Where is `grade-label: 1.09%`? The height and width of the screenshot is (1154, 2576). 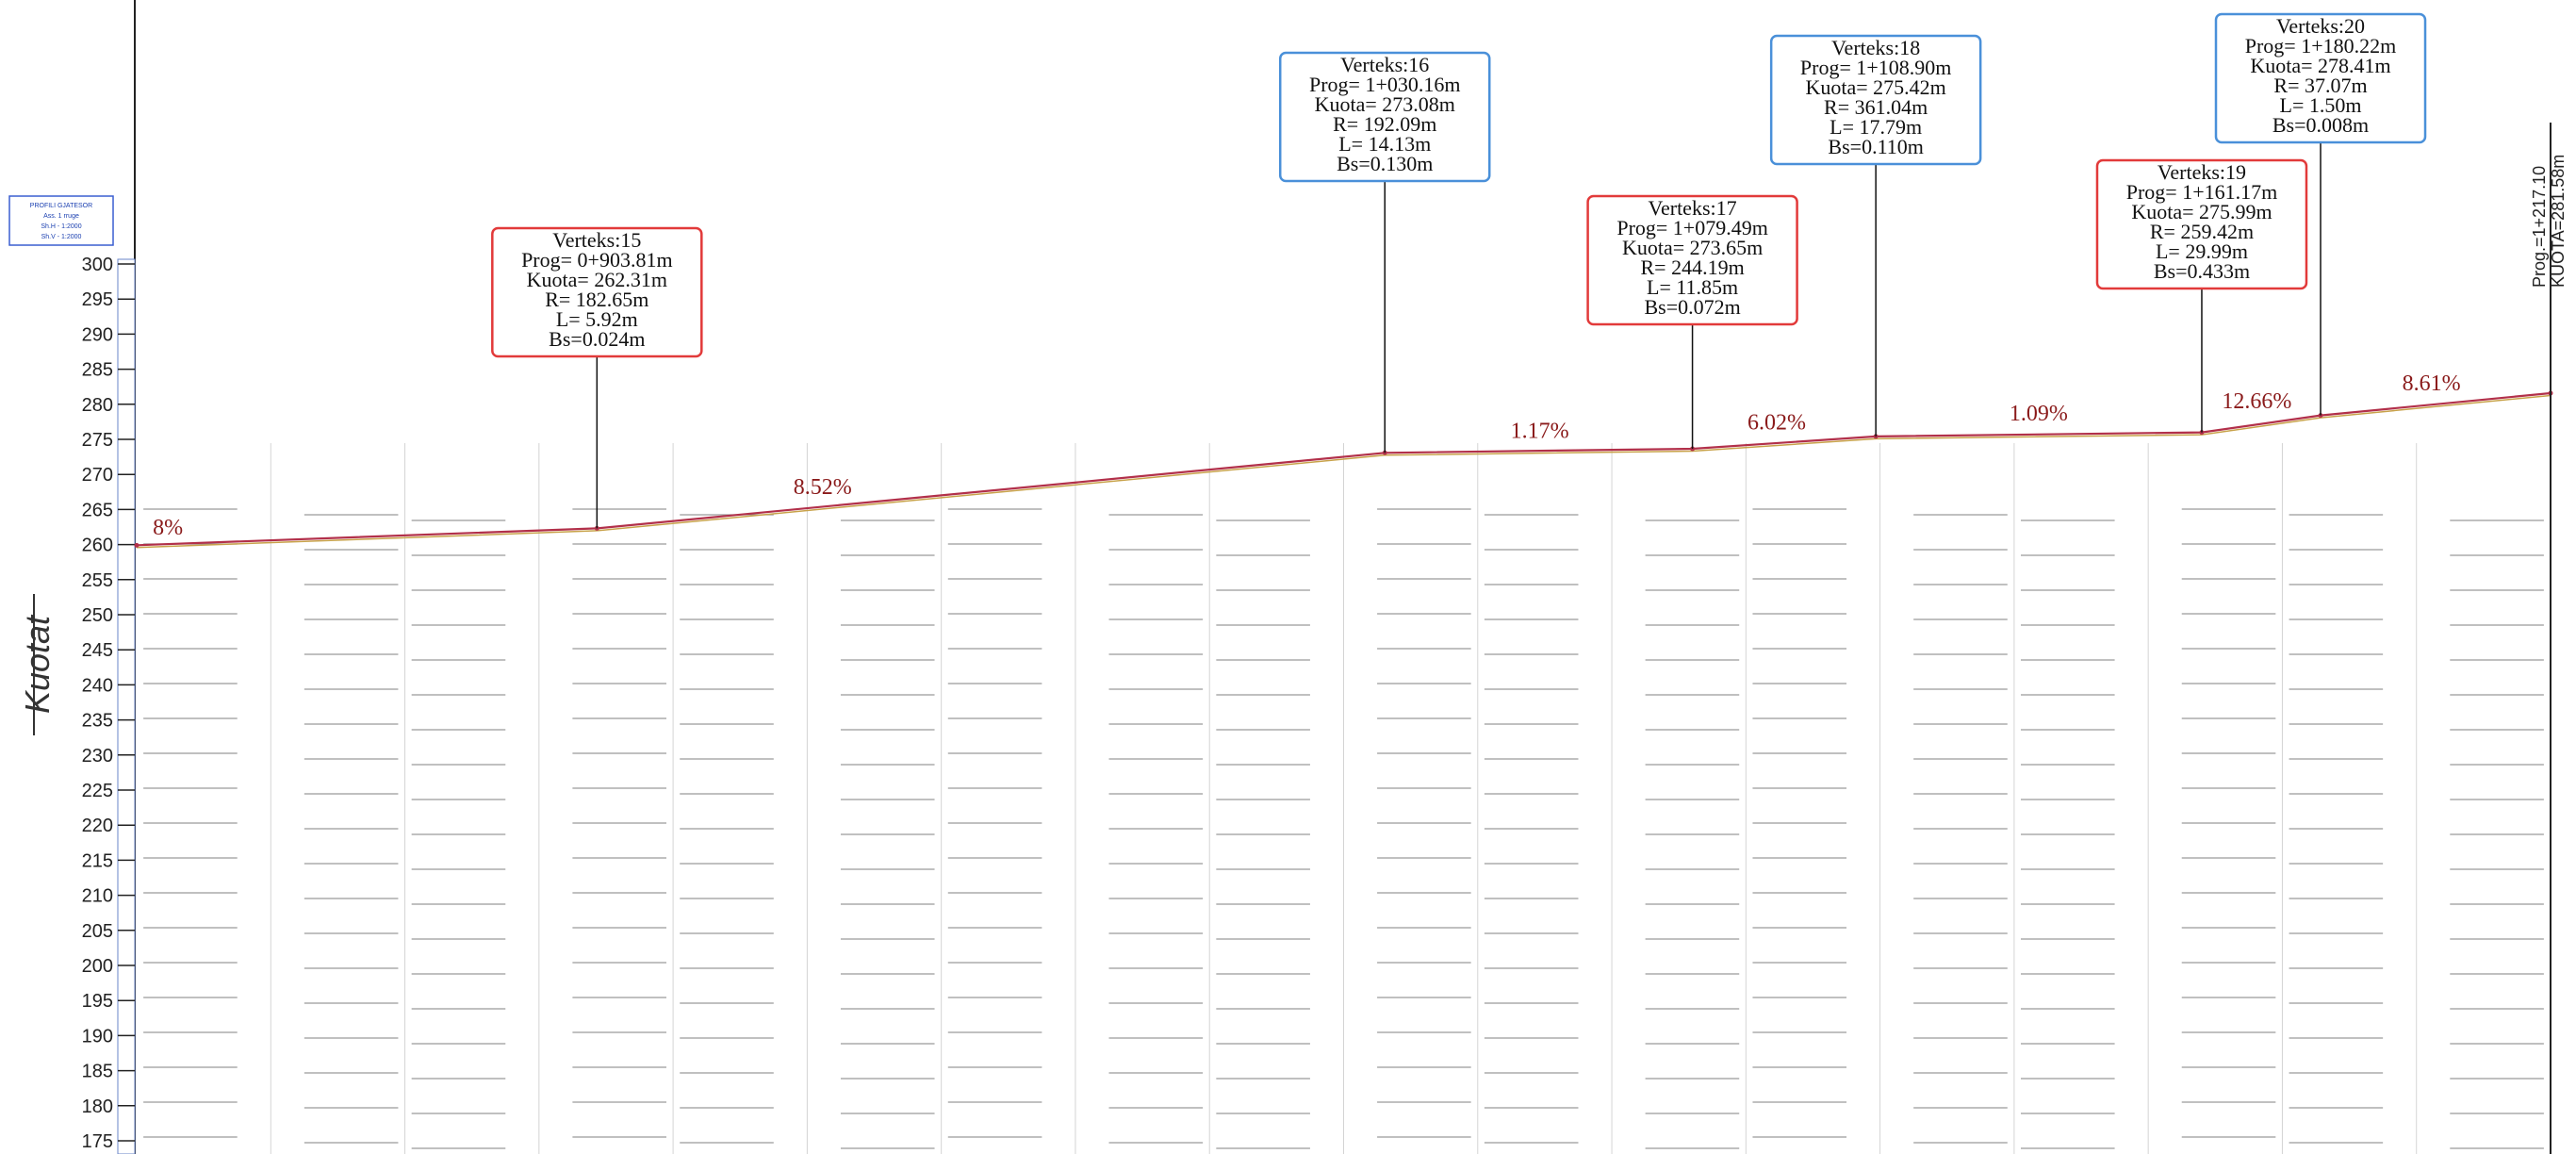 grade-label: 1.09% is located at coordinates (2039, 414).